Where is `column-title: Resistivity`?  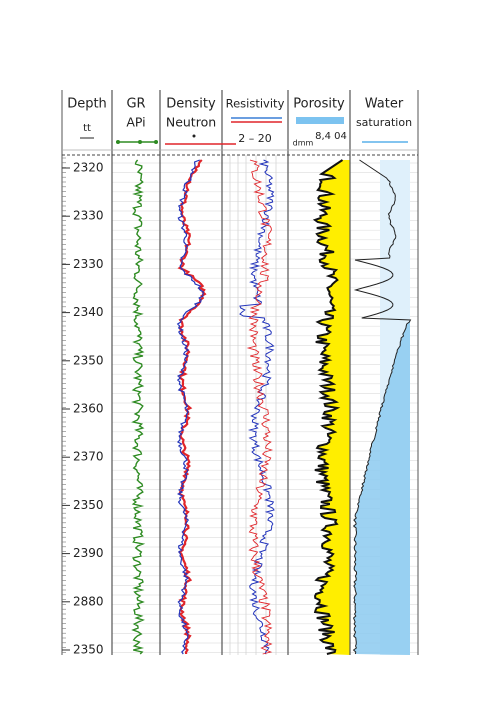
column-title: Resistivity is located at coordinates (255, 104).